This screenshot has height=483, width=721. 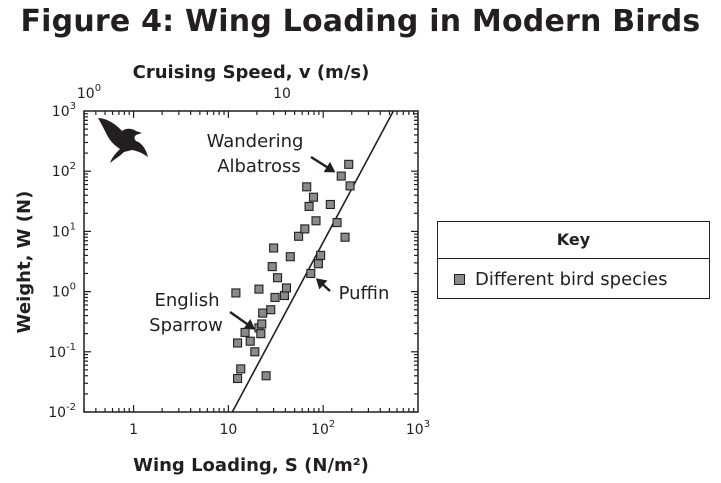 I want to click on y-tick-label: 10¹, so click(x=64, y=230).